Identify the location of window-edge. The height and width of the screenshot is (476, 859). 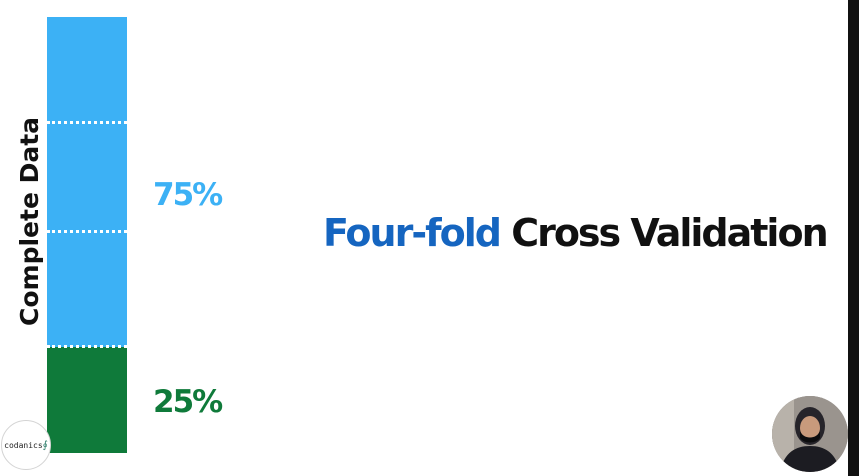
(853, 238).